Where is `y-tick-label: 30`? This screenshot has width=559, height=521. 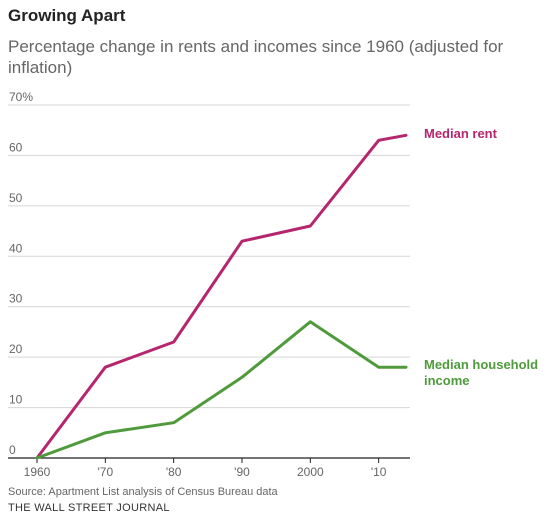
y-tick-label: 30 is located at coordinates (16, 299).